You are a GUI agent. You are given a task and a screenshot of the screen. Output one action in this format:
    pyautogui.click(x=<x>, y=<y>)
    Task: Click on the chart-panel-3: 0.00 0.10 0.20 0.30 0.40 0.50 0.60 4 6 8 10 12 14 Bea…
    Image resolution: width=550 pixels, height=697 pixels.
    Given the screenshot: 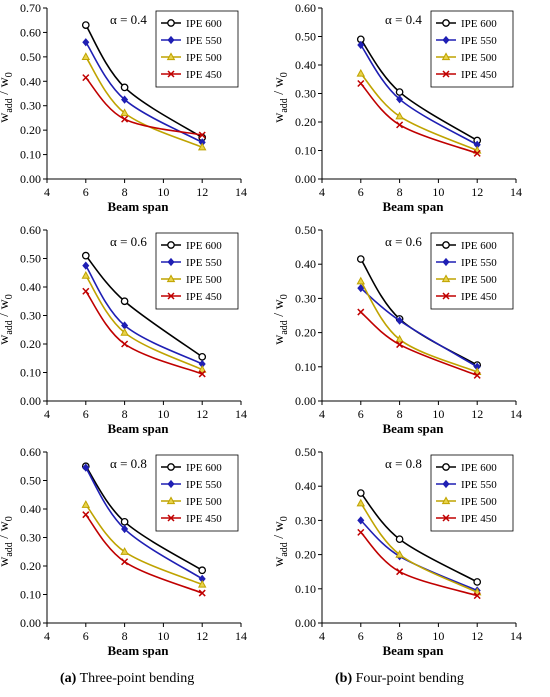 What is the action you would take?
    pyautogui.click(x=123, y=329)
    